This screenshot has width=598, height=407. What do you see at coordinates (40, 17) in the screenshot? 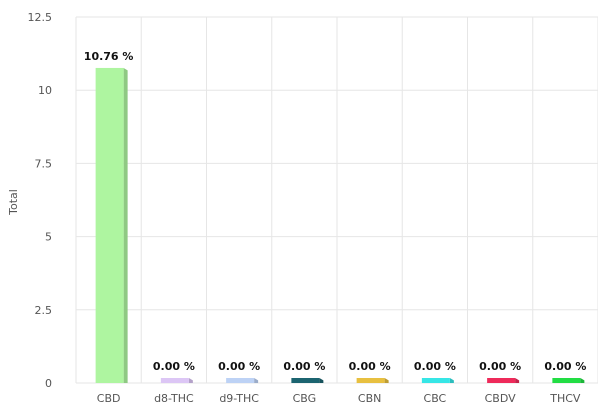
I see `y-tick-label: 12.5` at bounding box center [40, 17].